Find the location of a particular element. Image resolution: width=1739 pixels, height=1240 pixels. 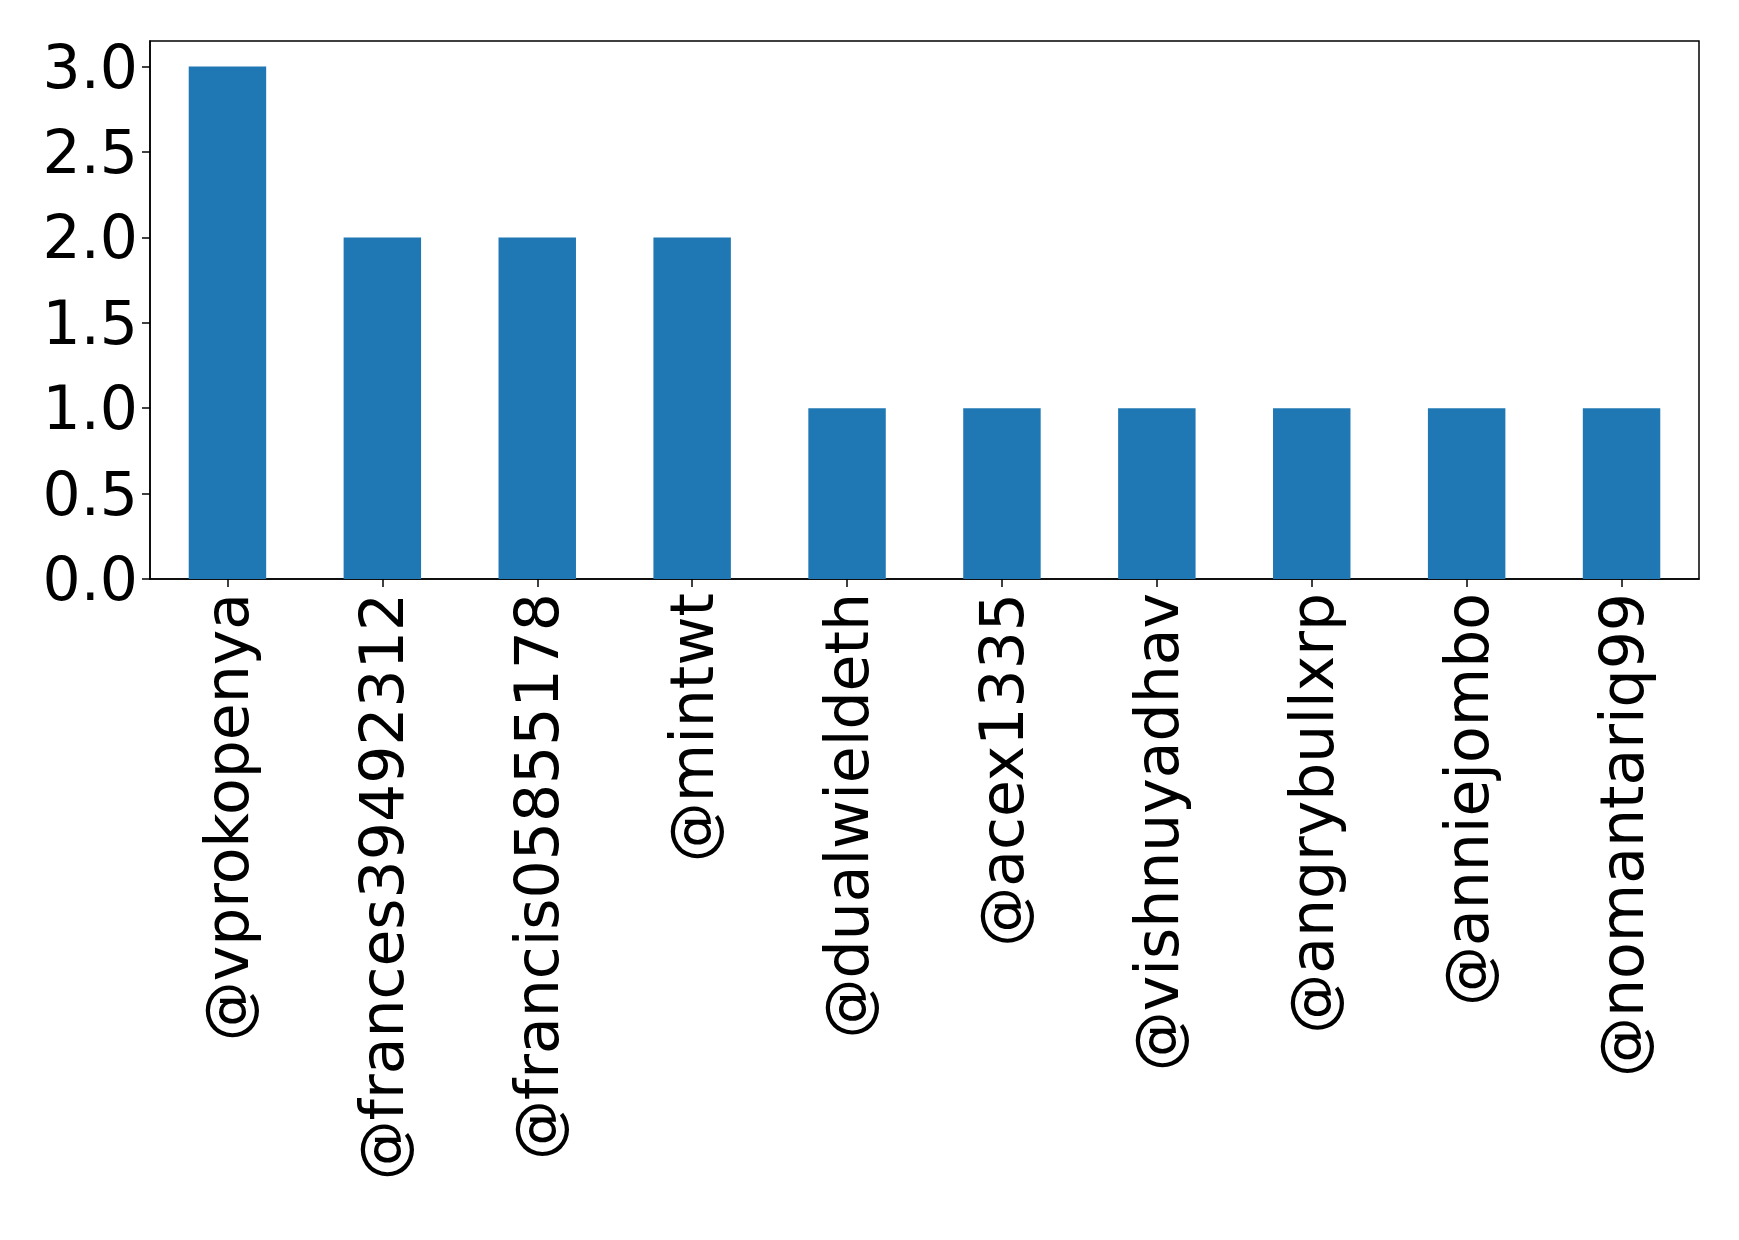

x-tick-label: @nomantariq99 is located at coordinates (1621, 835).